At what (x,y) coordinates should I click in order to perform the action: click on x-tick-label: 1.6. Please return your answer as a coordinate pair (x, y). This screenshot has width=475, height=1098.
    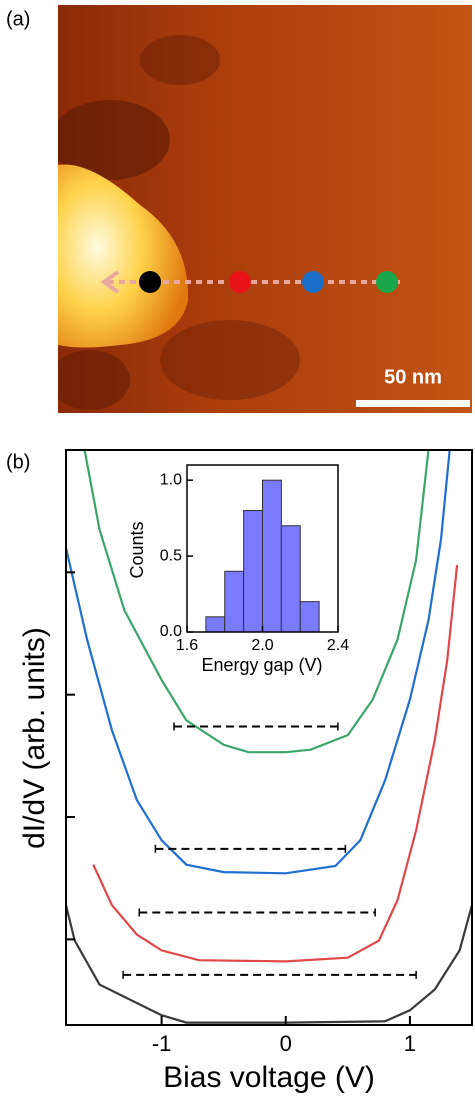
    Looking at the image, I should click on (187, 645).